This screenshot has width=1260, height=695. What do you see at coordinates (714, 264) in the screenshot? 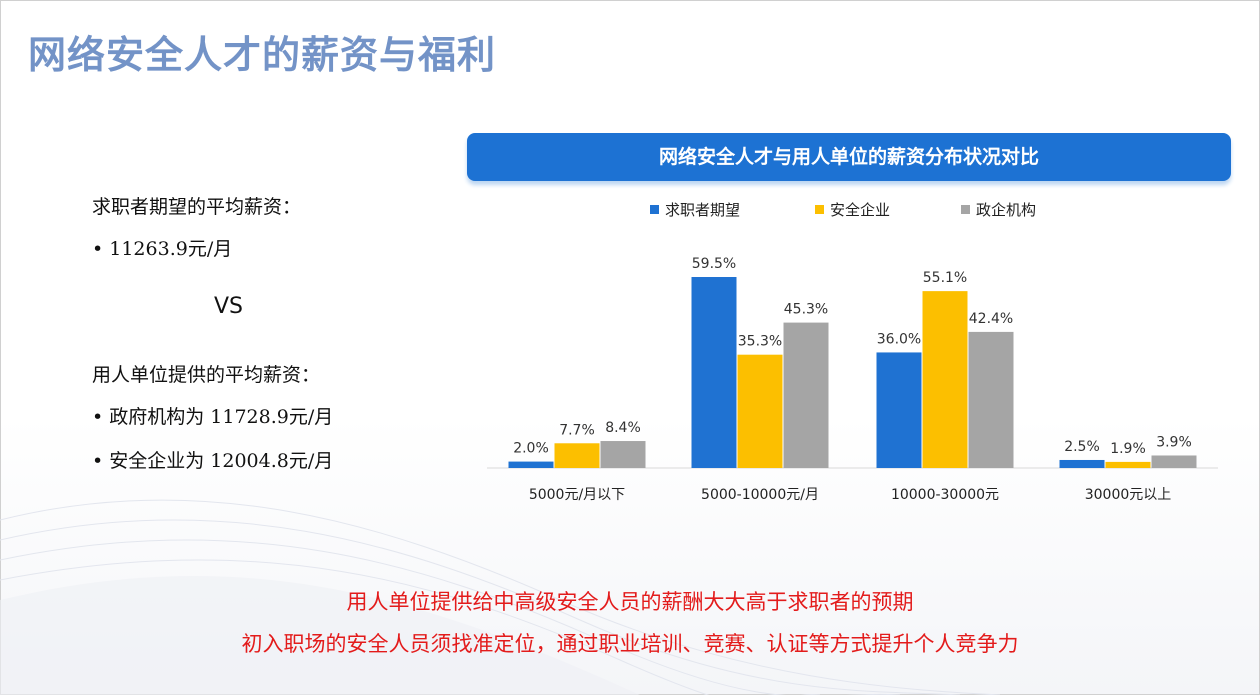
I see `data-label: 59.5%` at bounding box center [714, 264].